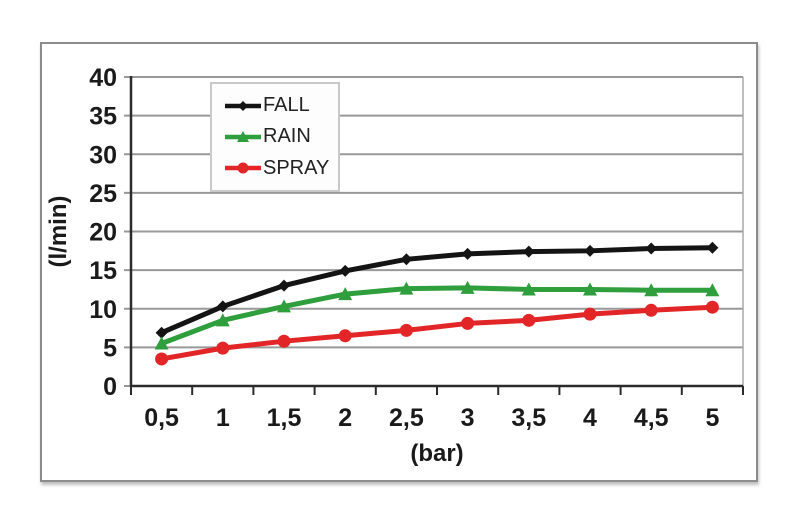 This screenshot has width=800, height=523. Describe the element at coordinates (651, 418) in the screenshot. I see `x-tick-label: 4,5` at that location.